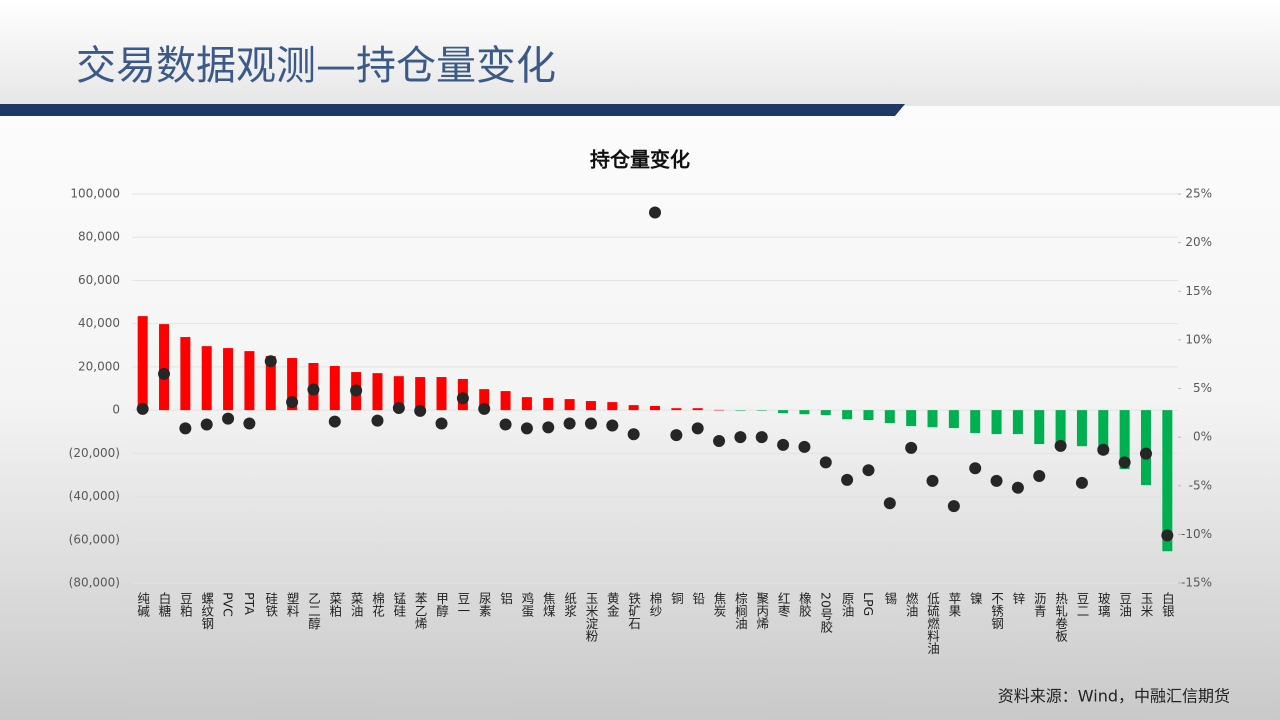 Image resolution: width=1280 pixels, height=720 pixels. Describe the element at coordinates (1202, 437) in the screenshot. I see `y2-tick-label: 0%` at that location.